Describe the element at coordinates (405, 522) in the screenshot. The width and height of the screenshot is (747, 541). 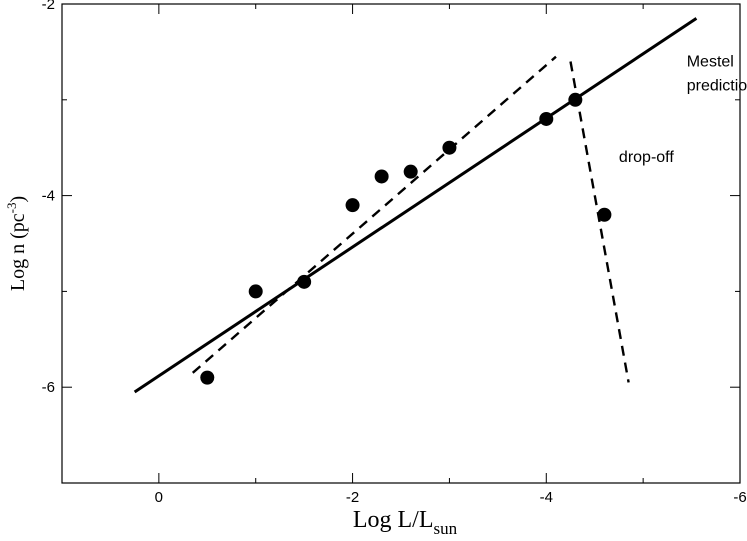
I see `x-axis-title: Log L/Lsun` at that location.